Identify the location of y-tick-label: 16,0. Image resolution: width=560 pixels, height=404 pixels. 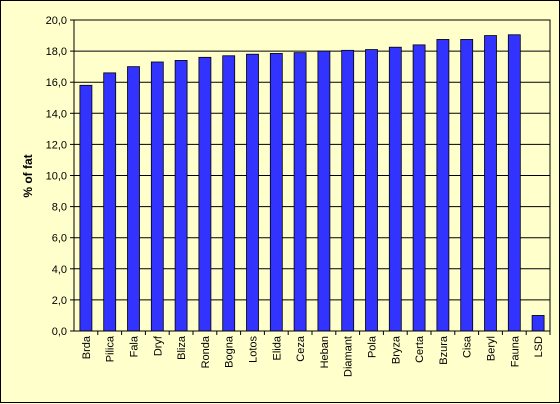
(56, 83).